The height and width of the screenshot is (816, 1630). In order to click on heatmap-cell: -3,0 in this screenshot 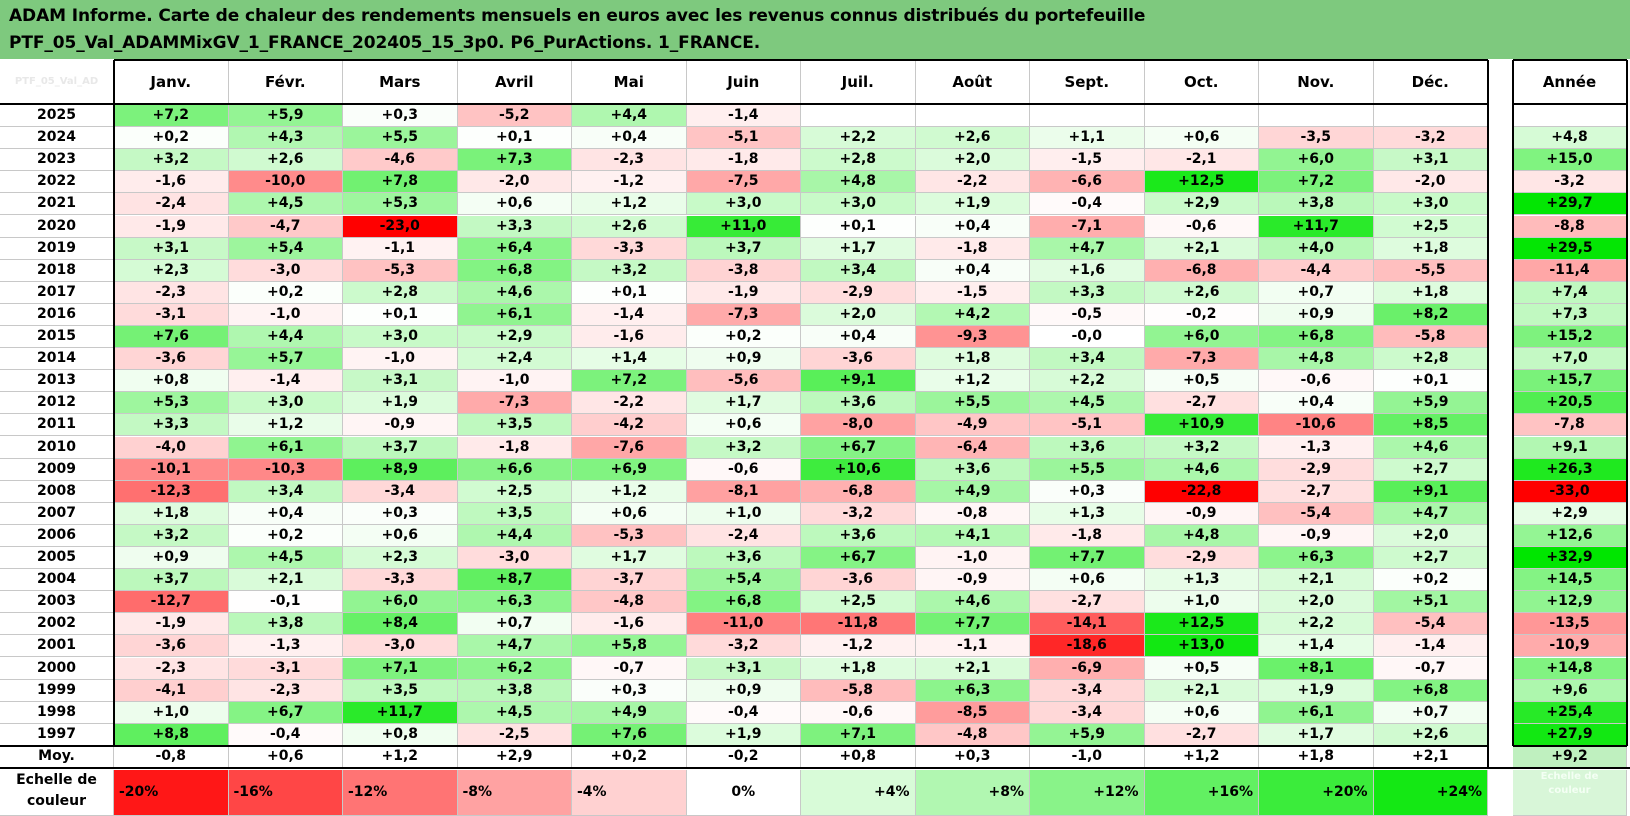, I will do `click(285, 270)`.